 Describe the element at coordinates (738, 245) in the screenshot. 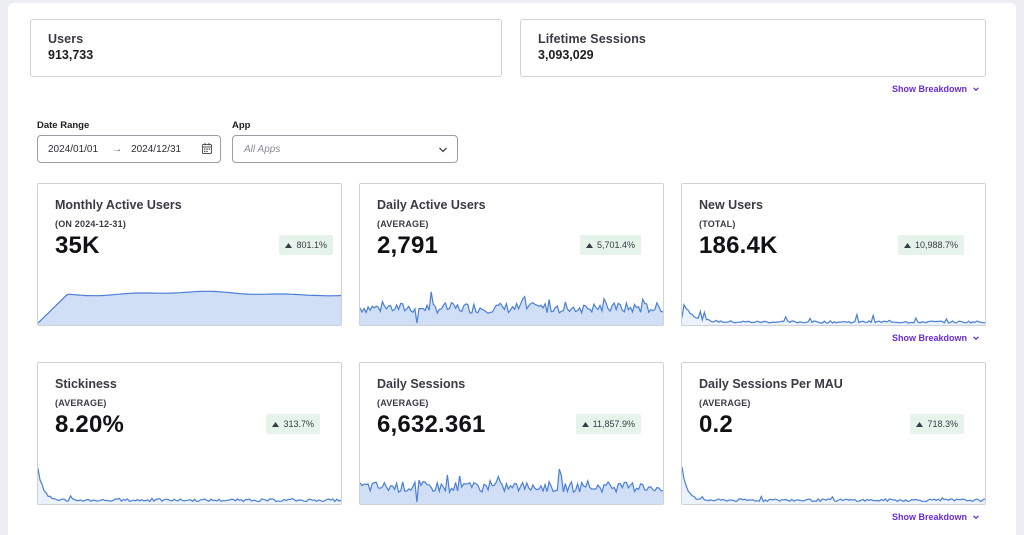

I see `metric-value: 186.4K` at that location.